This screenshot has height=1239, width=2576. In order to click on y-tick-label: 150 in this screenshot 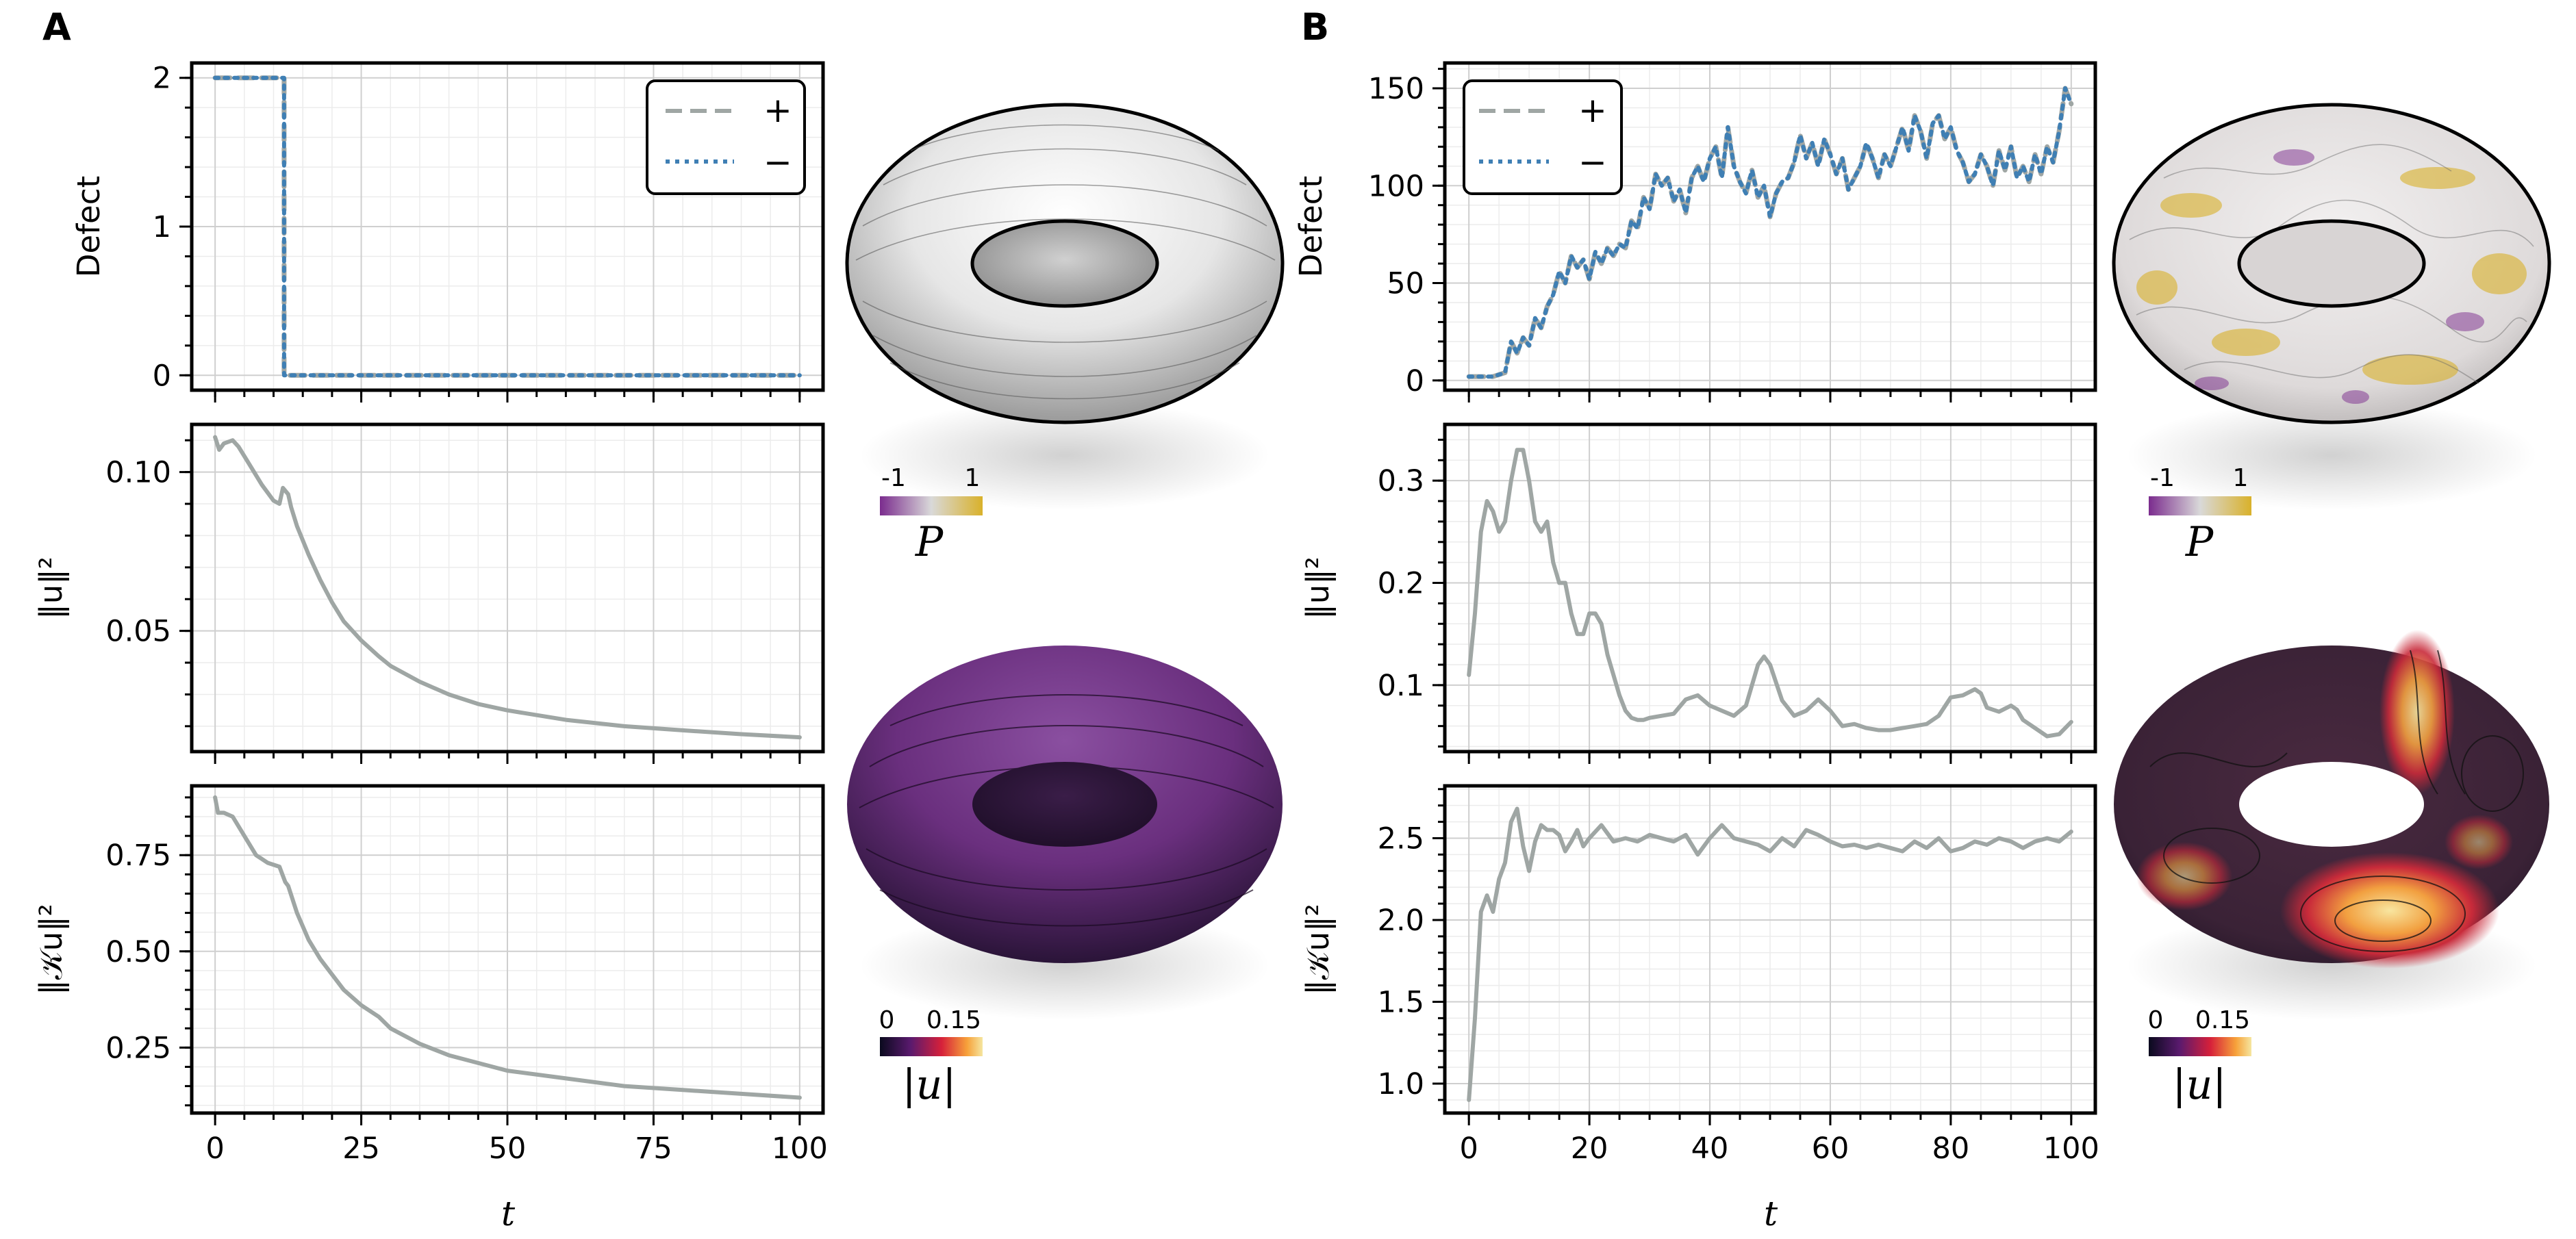, I will do `click(1396, 89)`.